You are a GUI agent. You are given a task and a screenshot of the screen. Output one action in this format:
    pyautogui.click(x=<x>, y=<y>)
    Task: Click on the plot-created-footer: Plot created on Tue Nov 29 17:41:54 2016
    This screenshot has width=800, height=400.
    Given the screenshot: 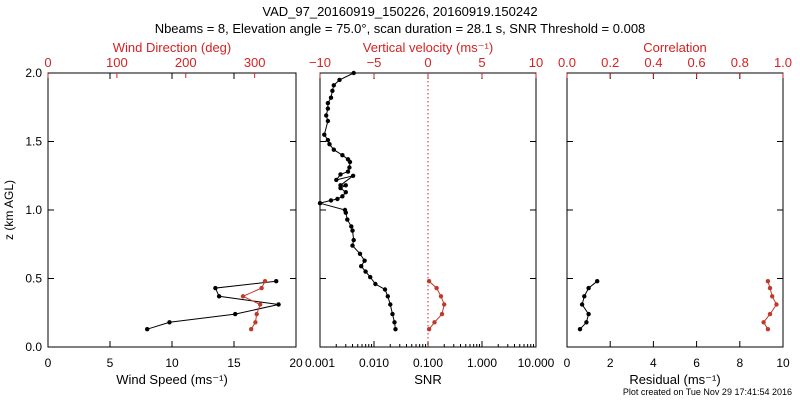 What is the action you would take?
    pyautogui.click(x=707, y=392)
    